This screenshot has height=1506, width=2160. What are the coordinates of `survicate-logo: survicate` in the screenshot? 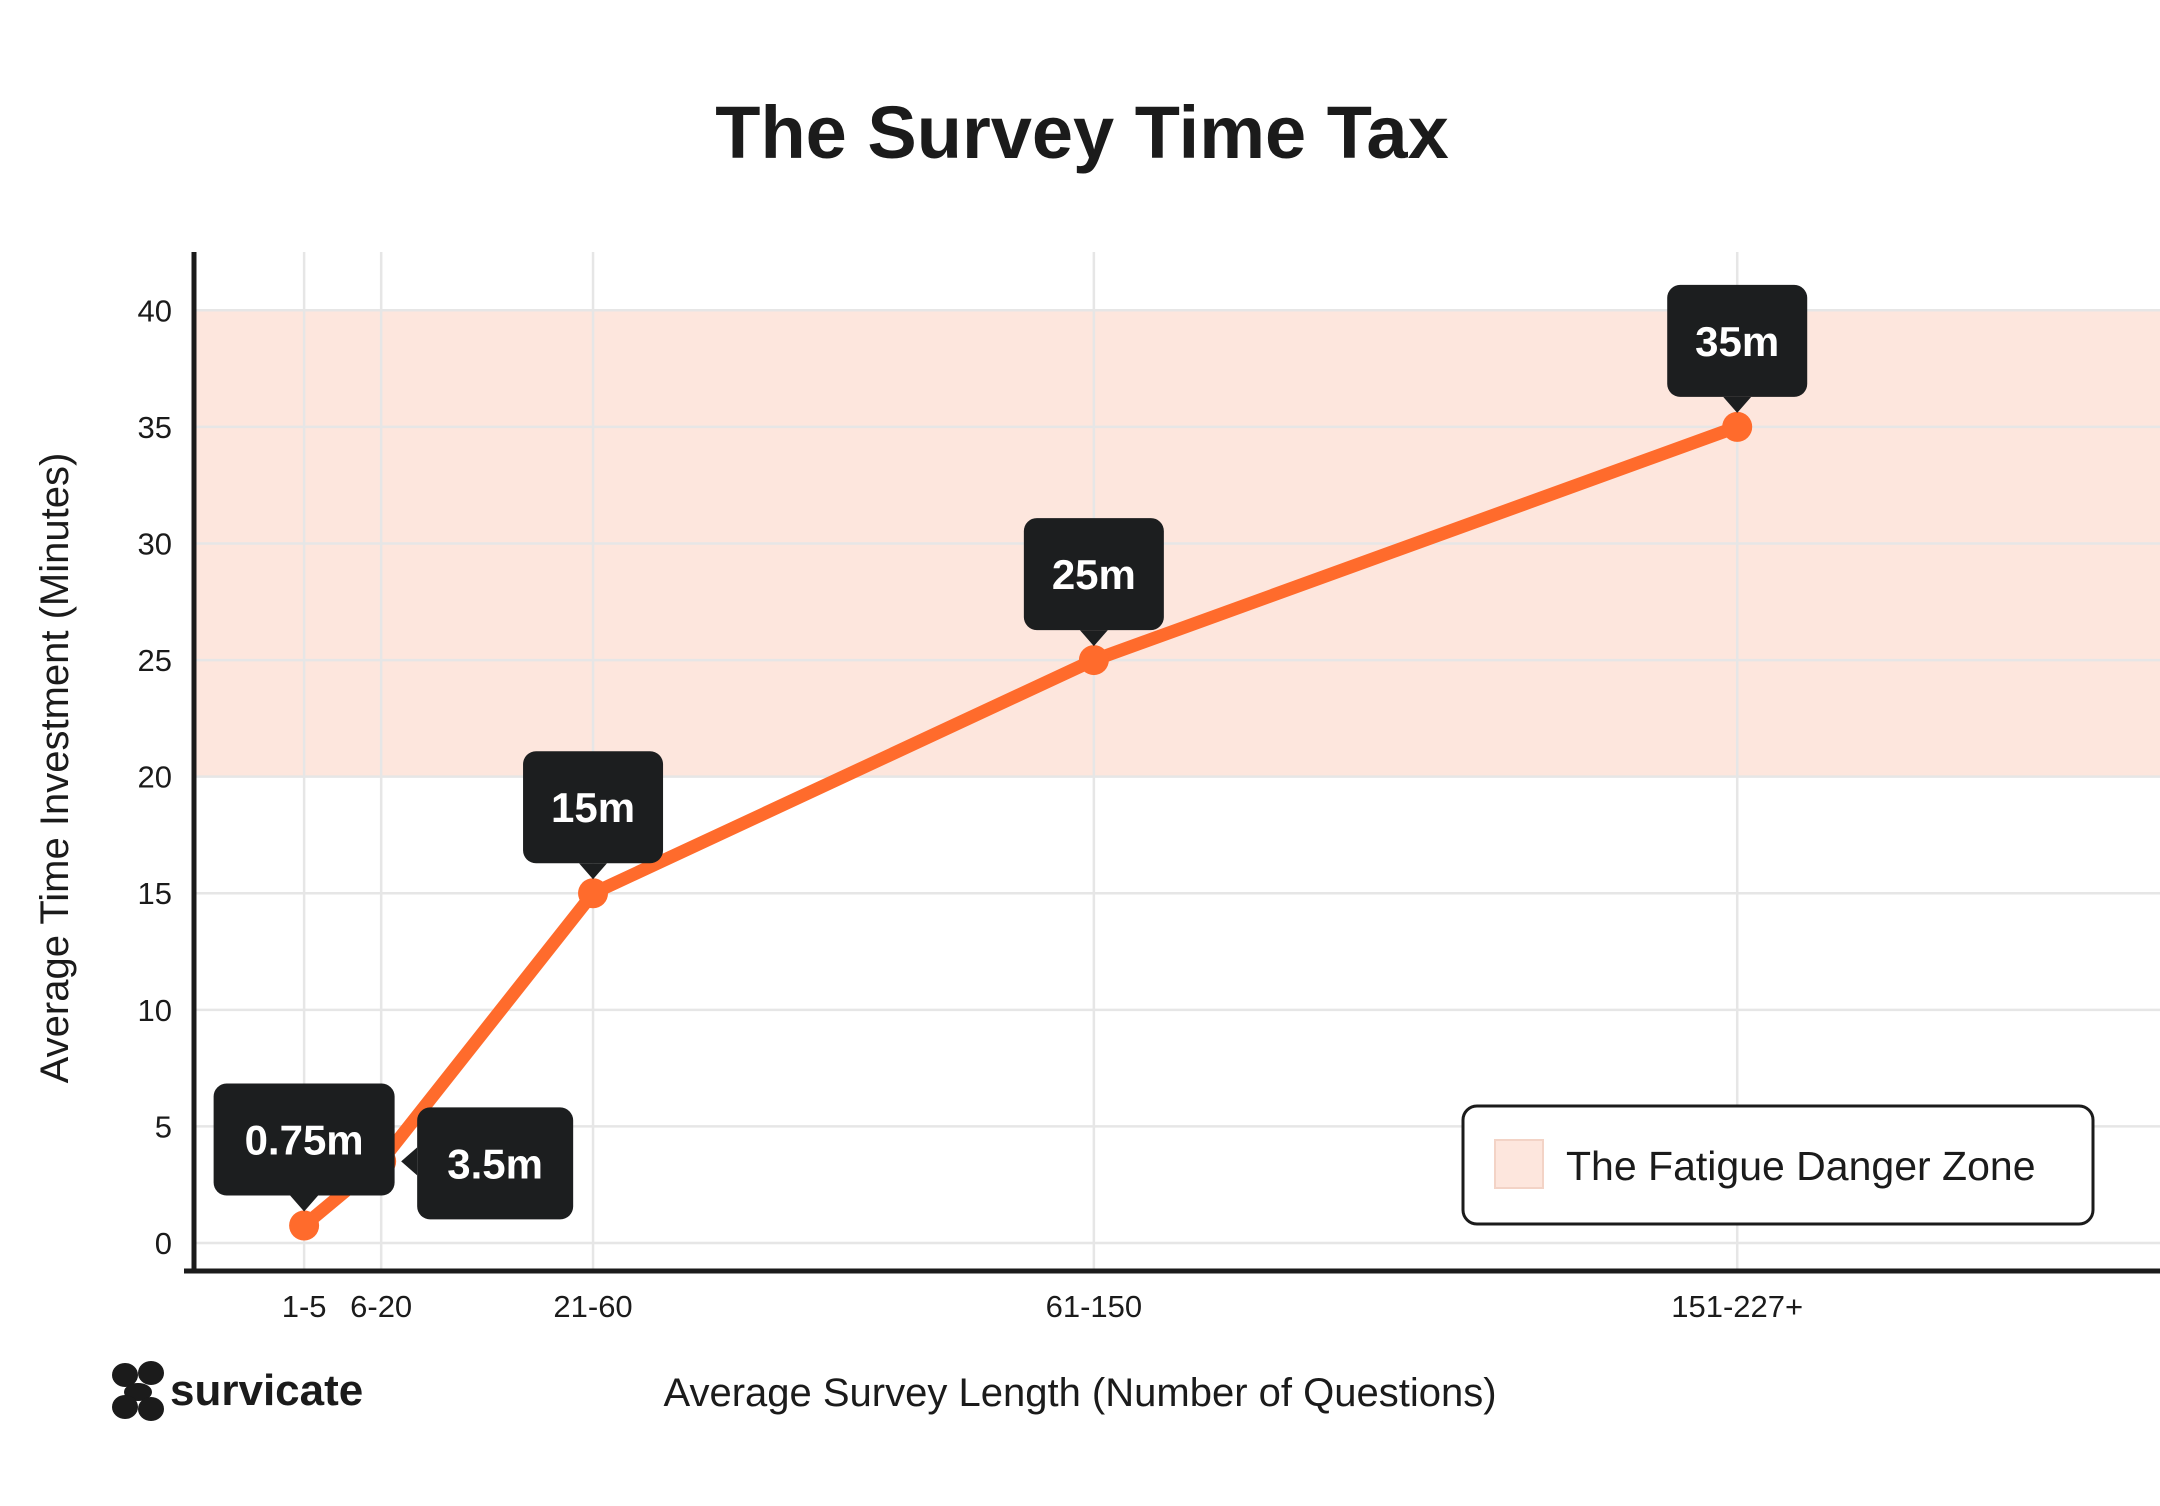 It's located at (237, 1391).